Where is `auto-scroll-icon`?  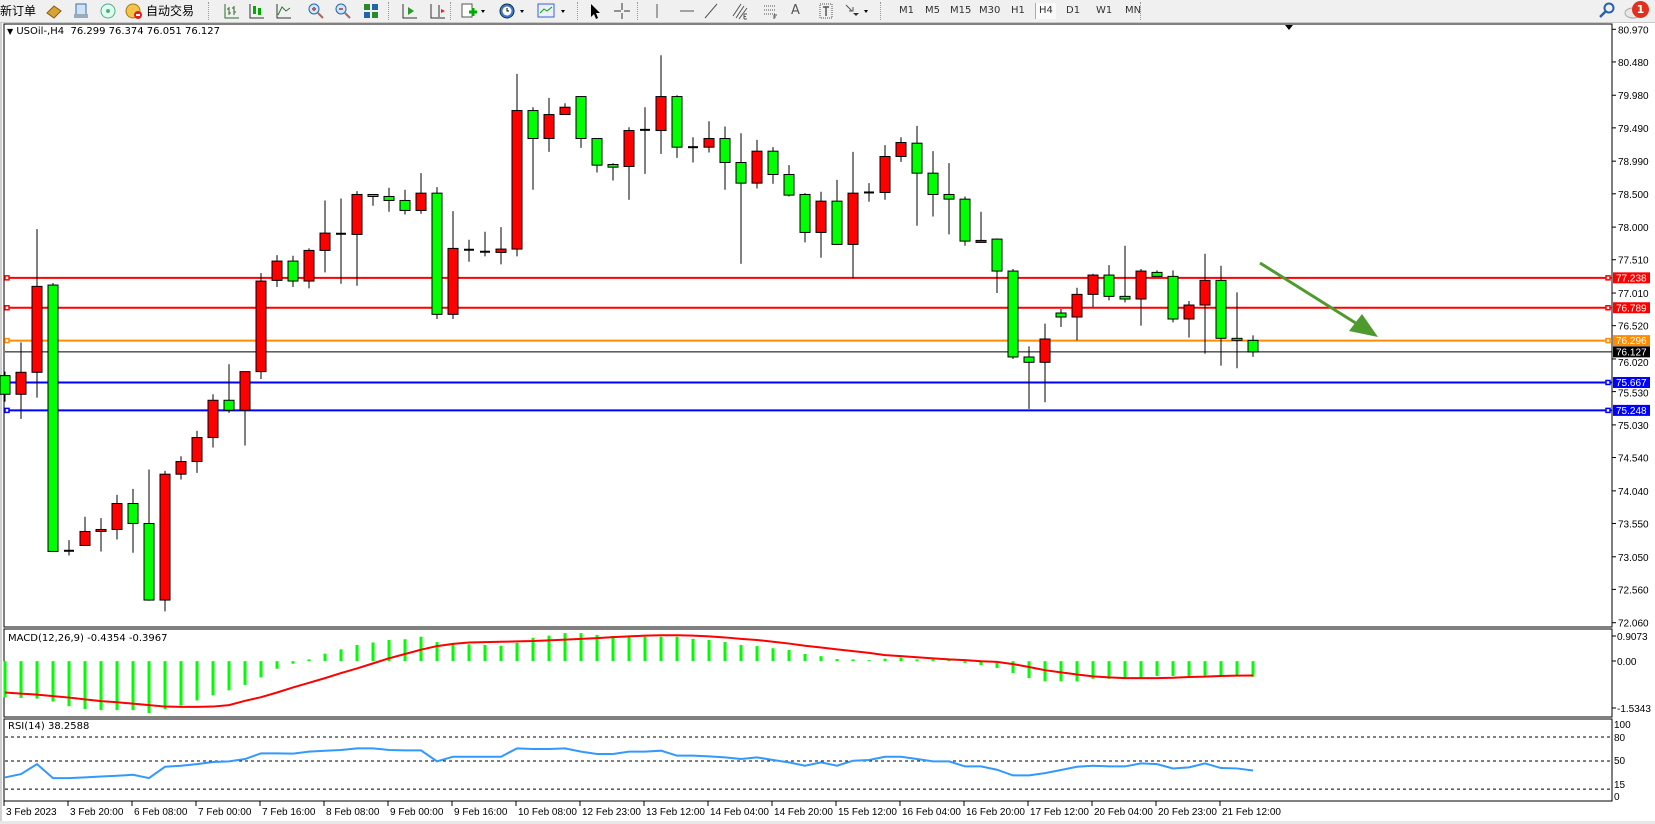 auto-scroll-icon is located at coordinates (409, 11).